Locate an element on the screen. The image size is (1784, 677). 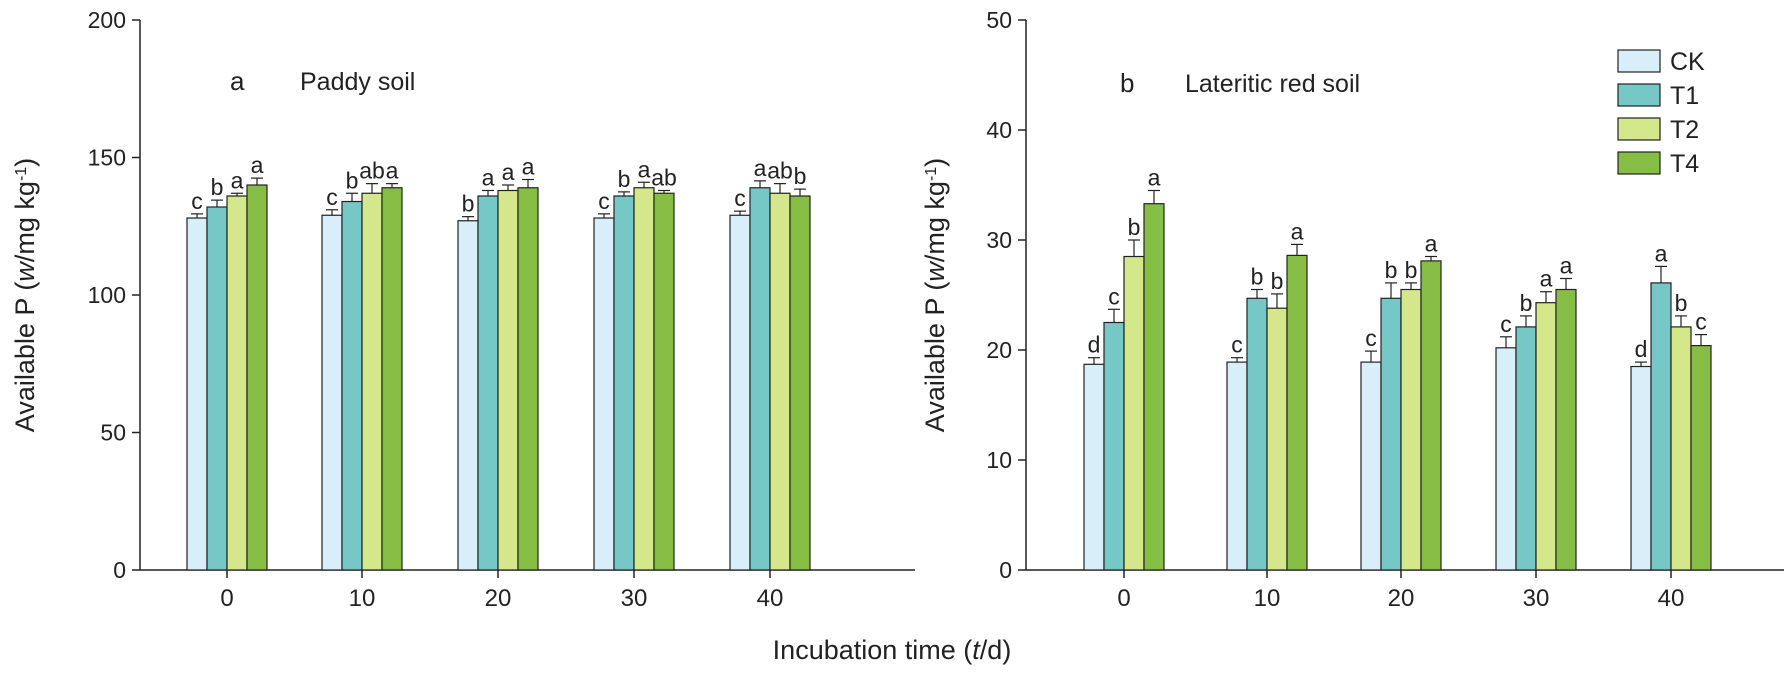
legend-swatch-t4 is located at coordinates (1639, 163).